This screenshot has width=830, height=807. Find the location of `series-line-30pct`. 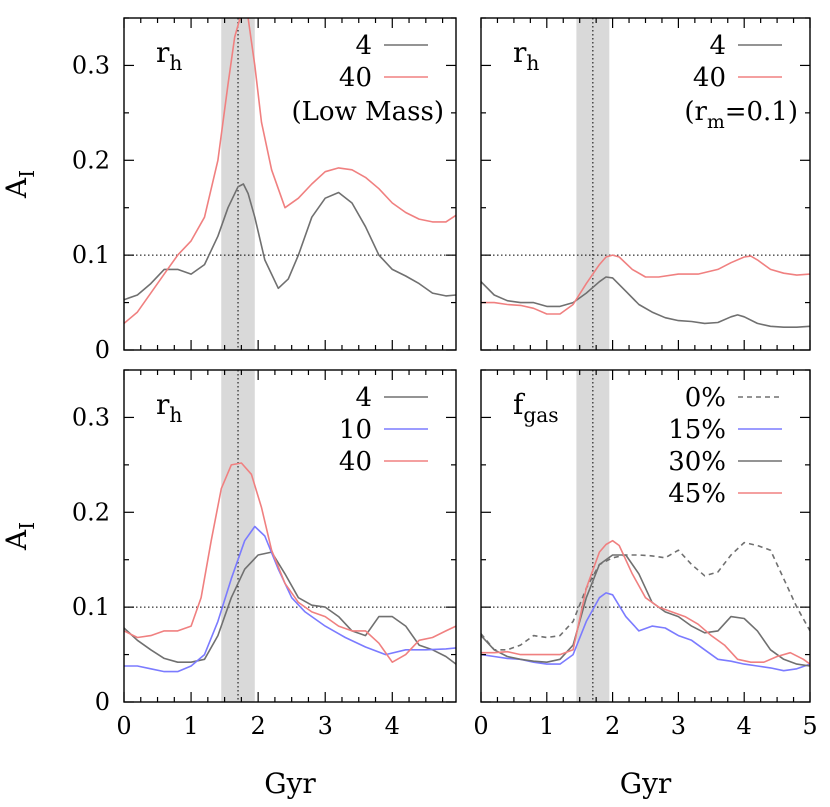

series-line-30pct is located at coordinates (645, 610).